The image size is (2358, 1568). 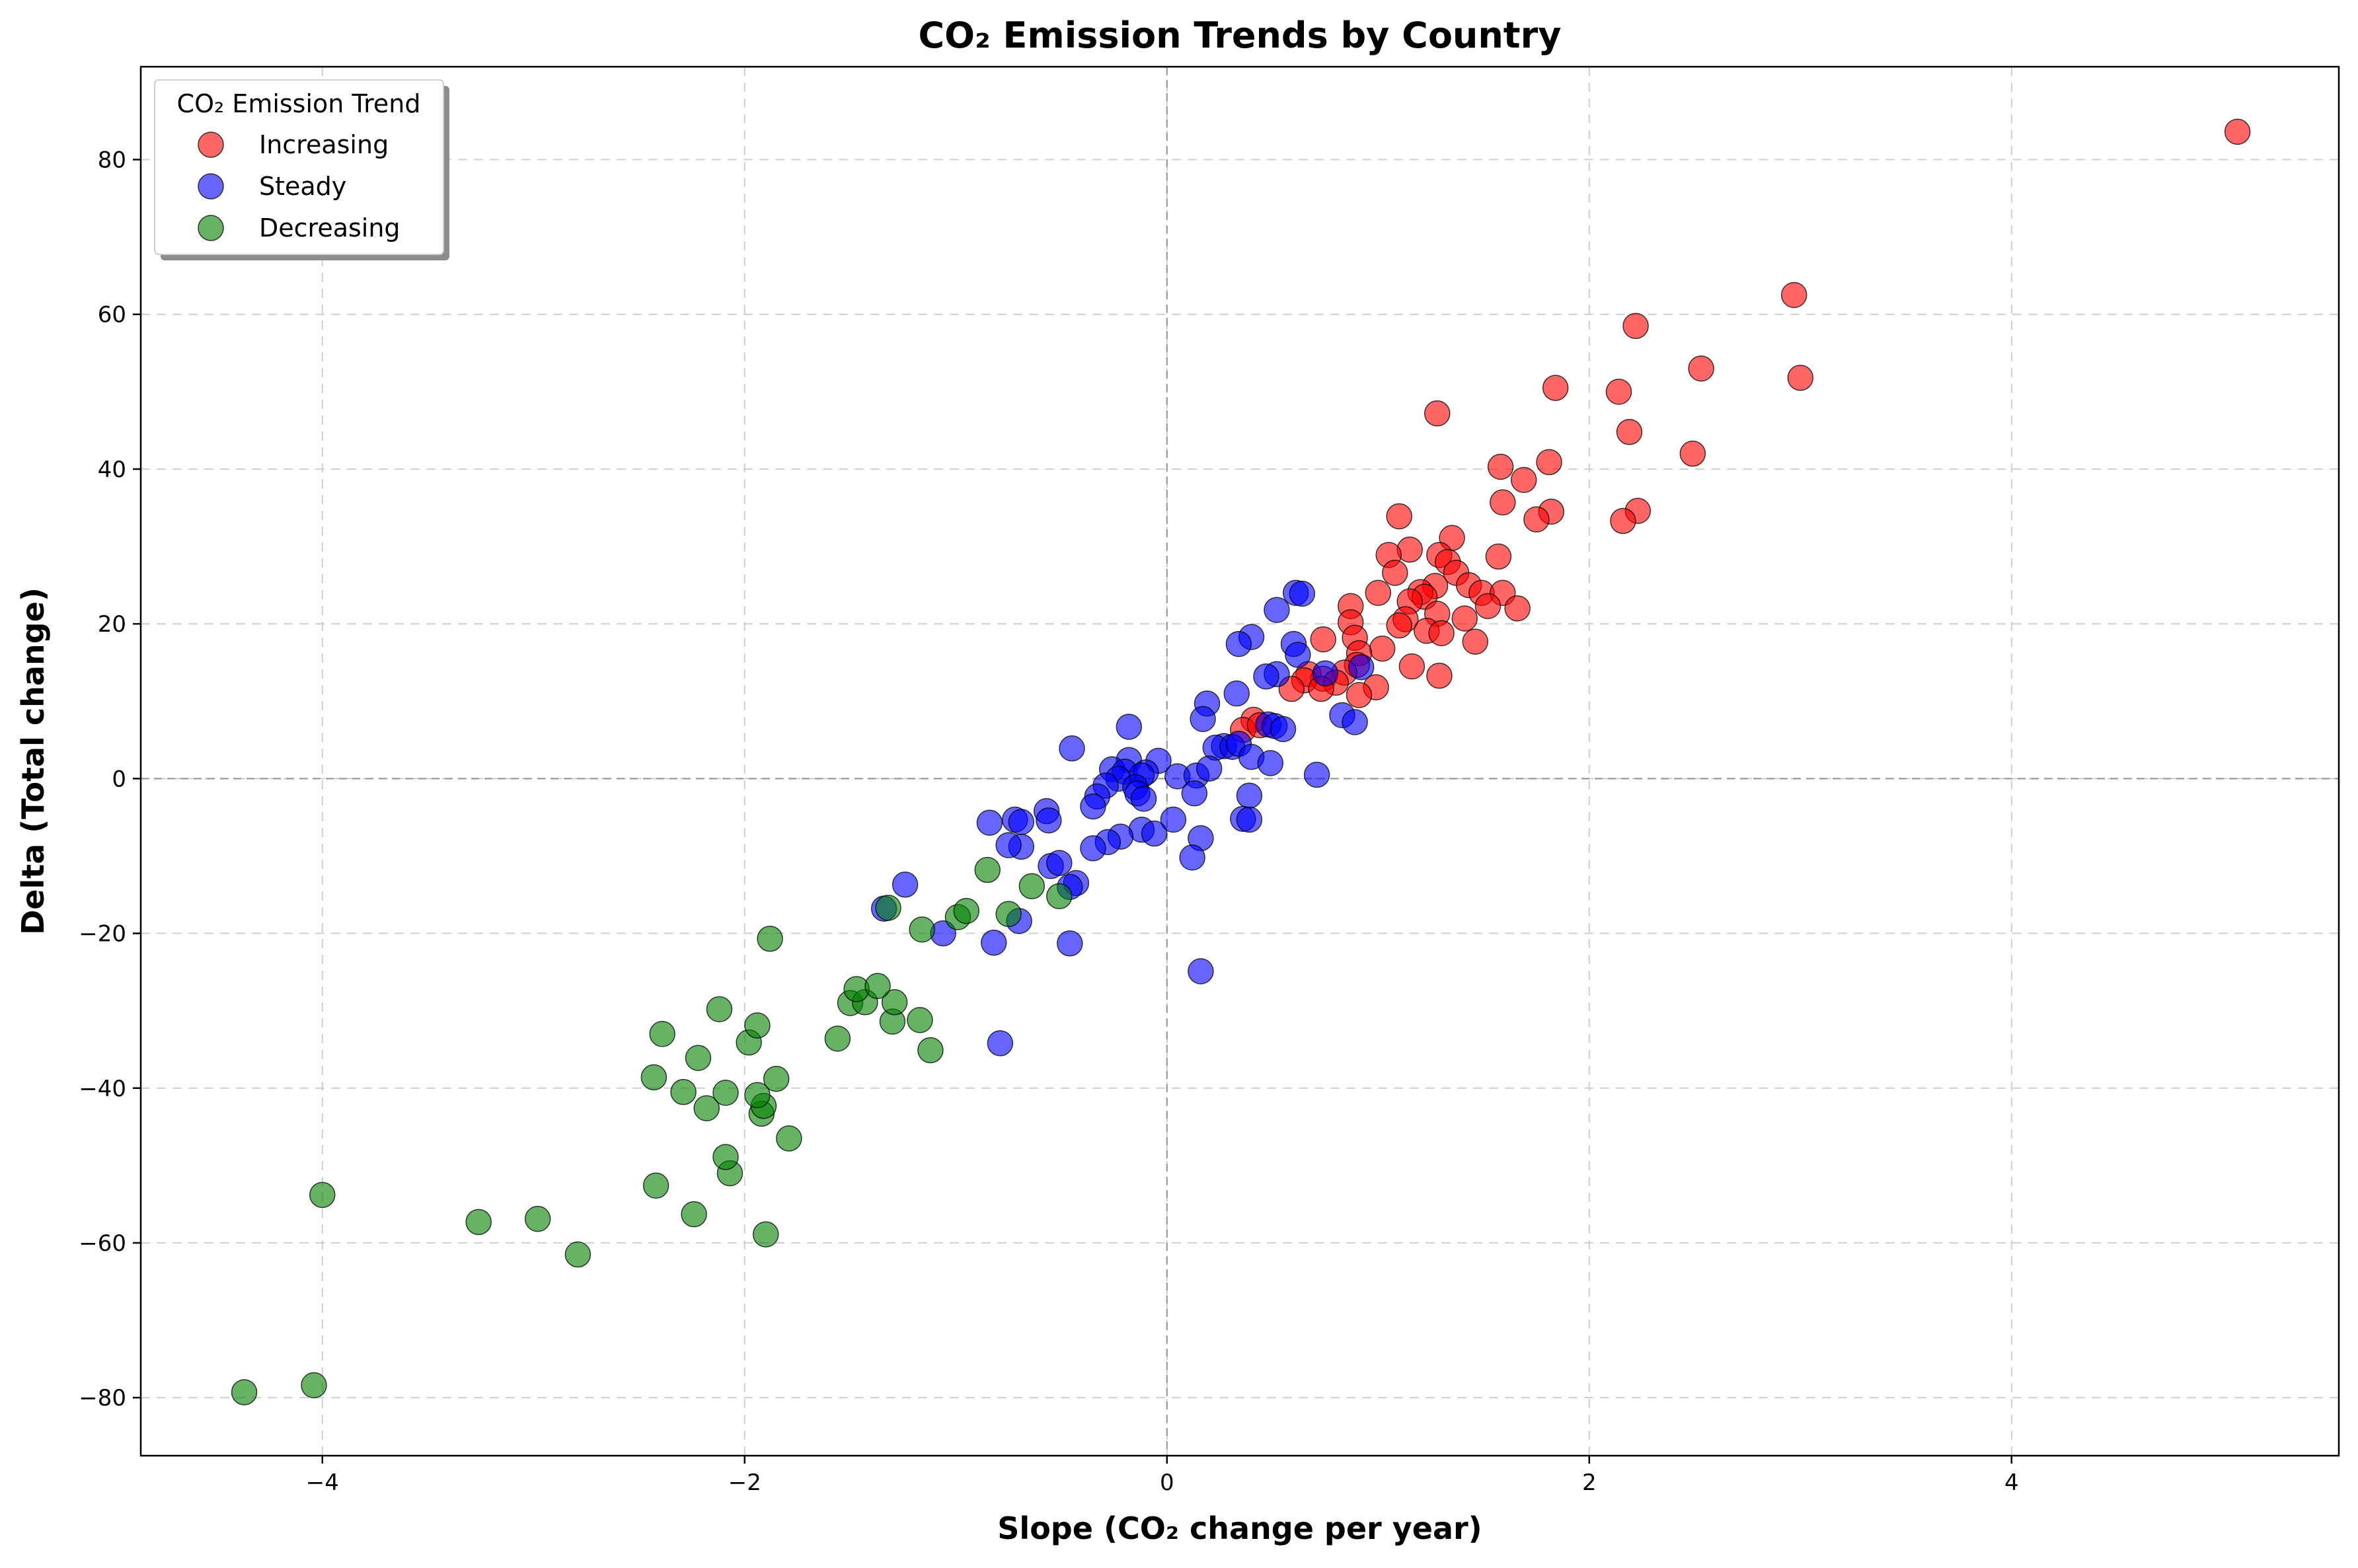 What do you see at coordinates (102, 1398) in the screenshot?
I see `y-tick-label: −80` at bounding box center [102, 1398].